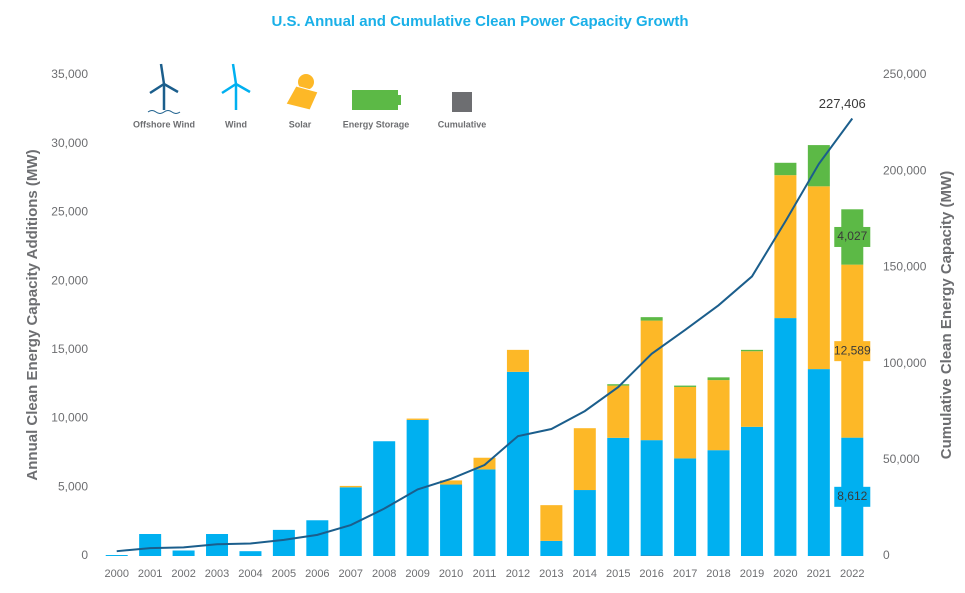 This screenshot has height=593, width=965. I want to click on x-tick-label: 2015, so click(618, 574).